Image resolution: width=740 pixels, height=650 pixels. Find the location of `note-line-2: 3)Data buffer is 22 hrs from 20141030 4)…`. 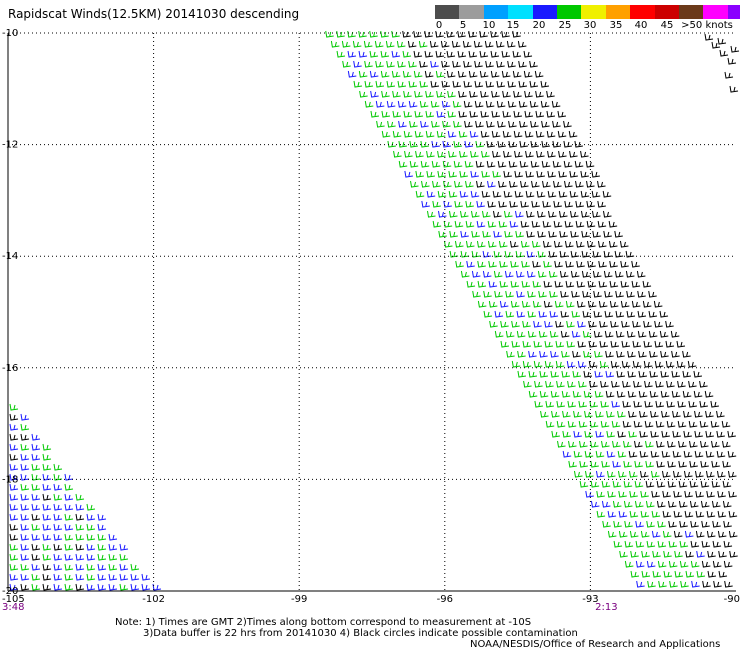

note-line-2: 3)Data buffer is 22 hrs from 20141030 4)… is located at coordinates (360, 633).